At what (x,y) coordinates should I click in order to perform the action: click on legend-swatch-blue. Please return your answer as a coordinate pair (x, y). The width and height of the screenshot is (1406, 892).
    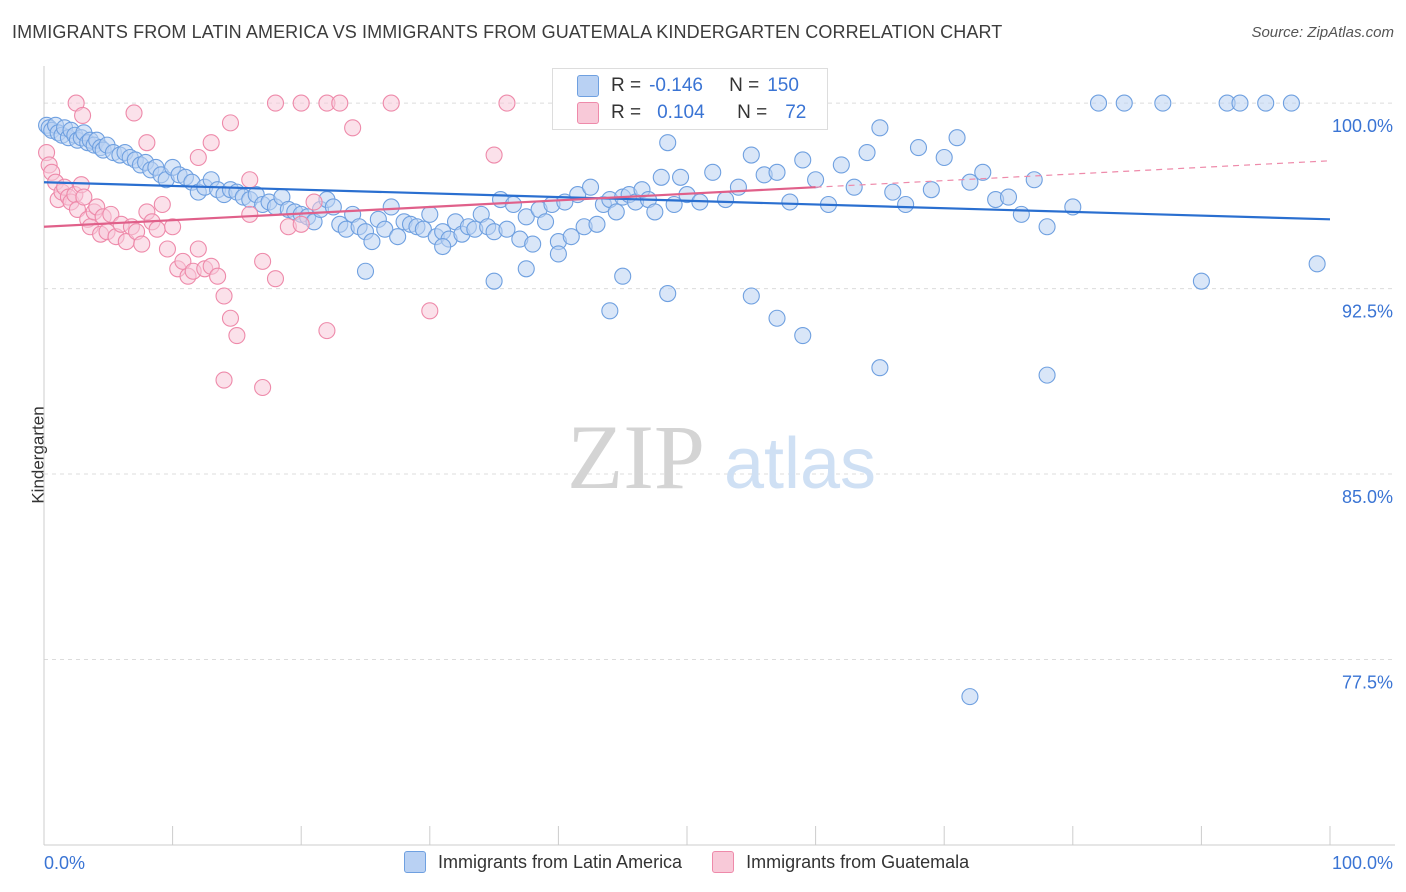
    Looking at the image, I should click on (415, 862).